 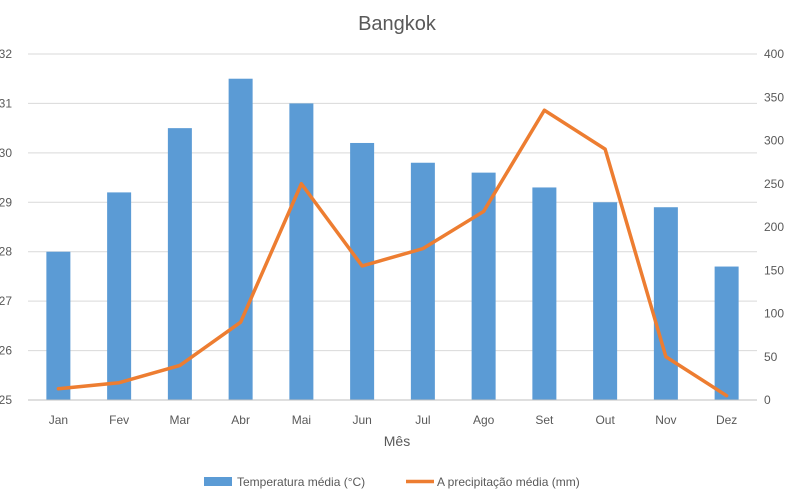 What do you see at coordinates (6, 301) in the screenshot?
I see `y-left-tick-label: 27` at bounding box center [6, 301].